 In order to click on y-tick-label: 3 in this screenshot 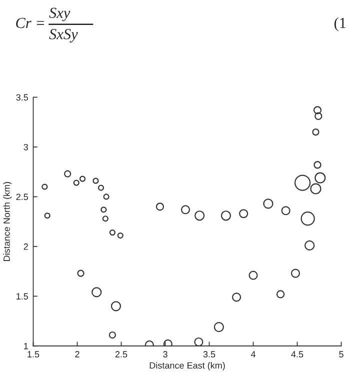, I will do `click(26, 147)`.